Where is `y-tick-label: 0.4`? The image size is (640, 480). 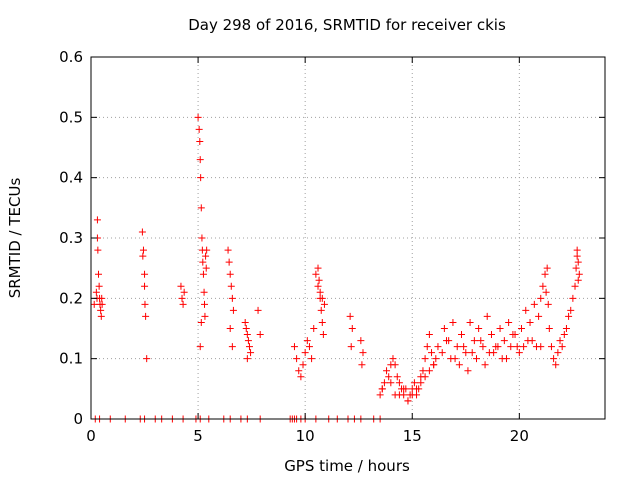
y-tick-label: 0.4 is located at coordinates (71, 178).